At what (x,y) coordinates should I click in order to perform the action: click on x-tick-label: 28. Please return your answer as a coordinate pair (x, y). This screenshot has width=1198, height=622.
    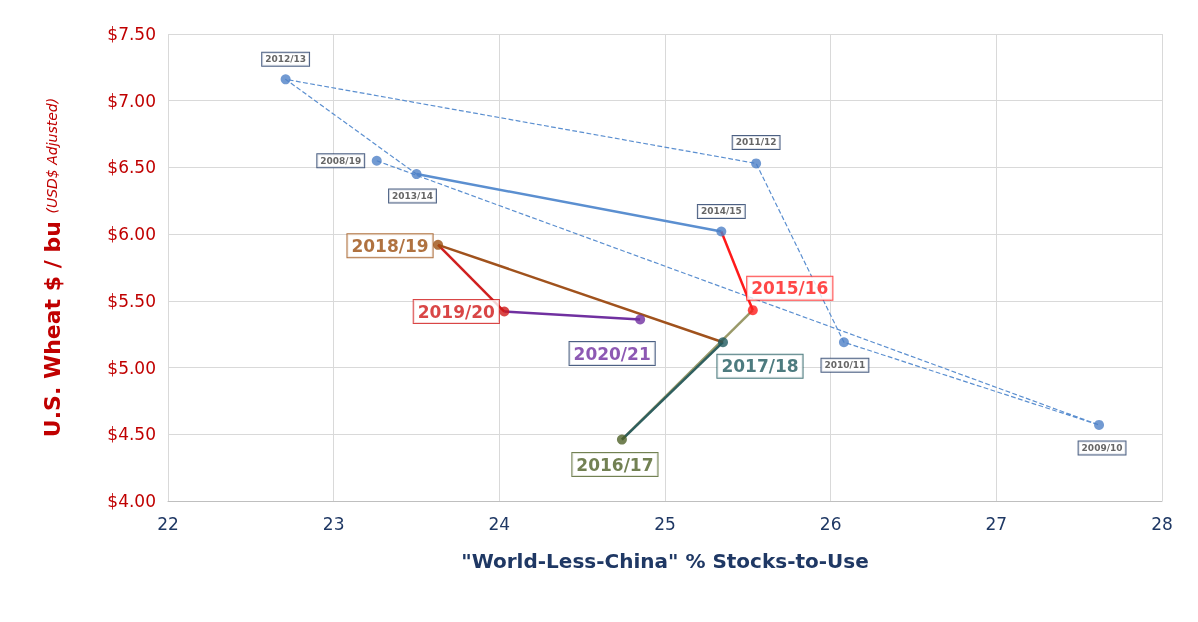
    Looking at the image, I should click on (1162, 523).